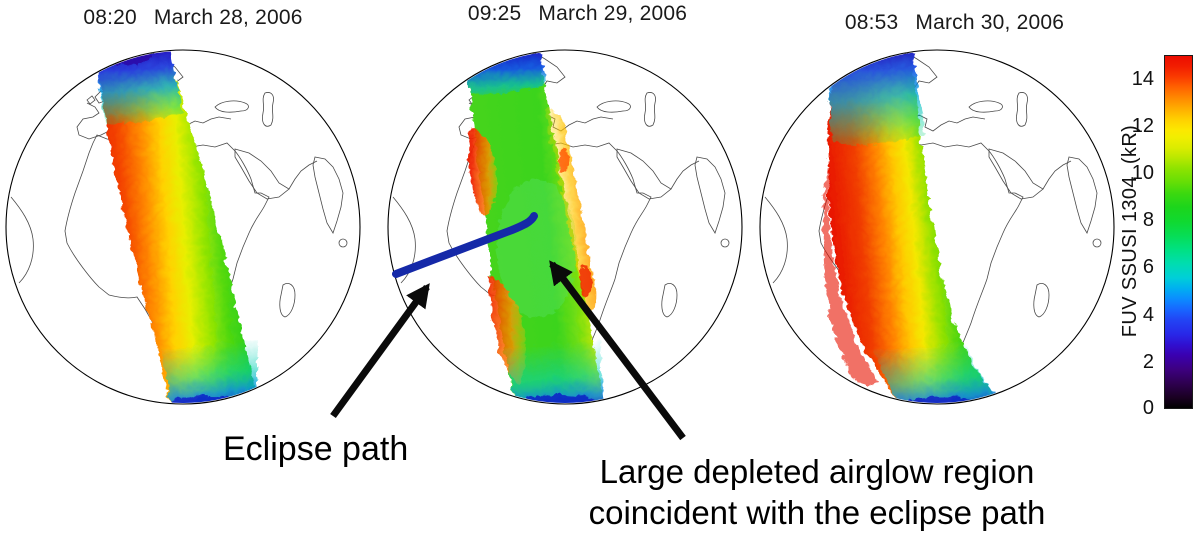 Image resolution: width=1200 pixels, height=539 pixels. Describe the element at coordinates (1130, 231) in the screenshot. I see `colorbar-axis-label: FUV SSUSI 1304 (kR)` at that location.